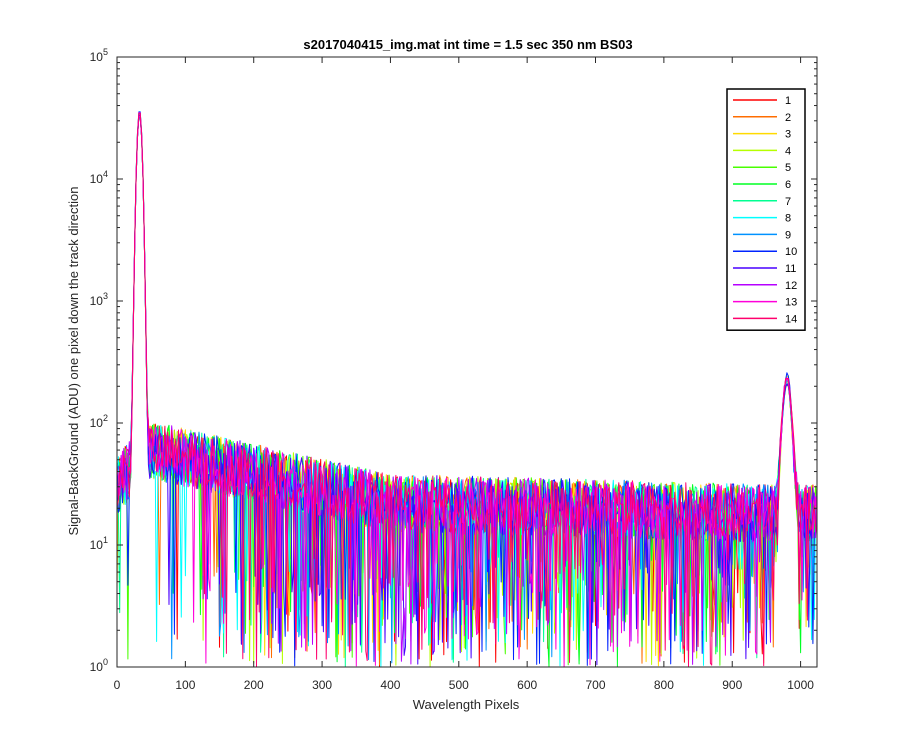  What do you see at coordinates (596, 685) in the screenshot?
I see `x-tick-label: 700` at bounding box center [596, 685].